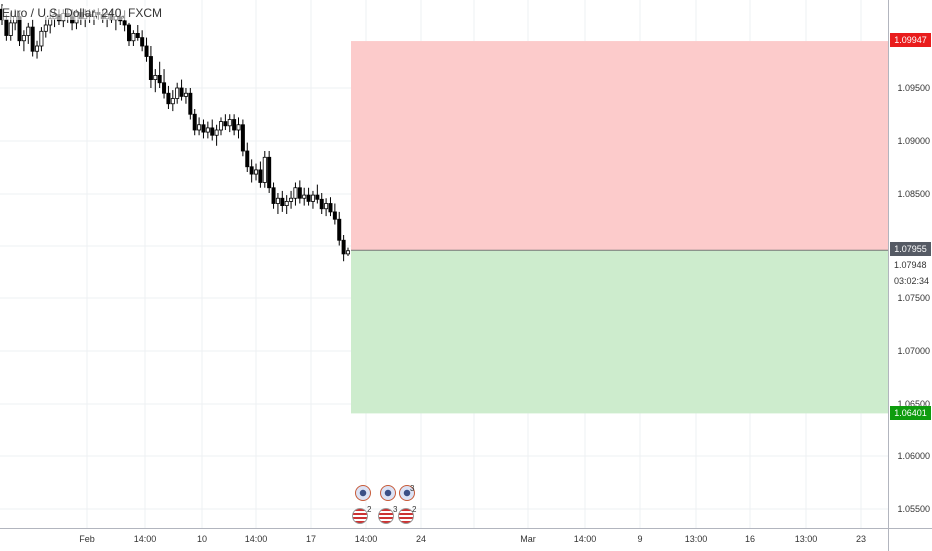 The width and height of the screenshot is (932, 551). What do you see at coordinates (82, 13) in the screenshot?
I see `symbol-title: Euro / U.S. Dollar, 240, FXCM` at bounding box center [82, 13].